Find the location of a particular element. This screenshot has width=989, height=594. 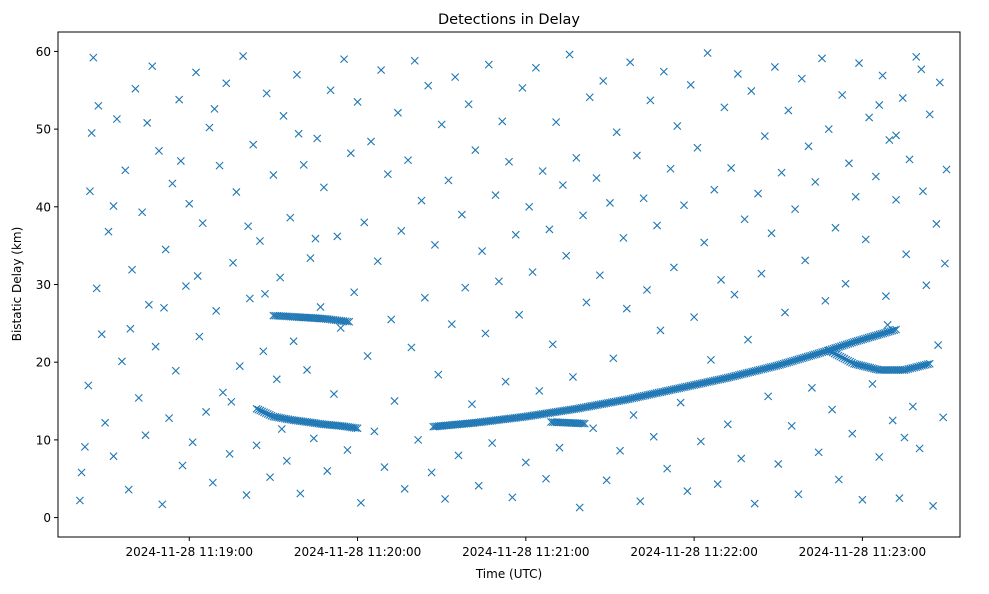

x-tick-label: 2024-11-28 11:22:00 is located at coordinates (693, 552).